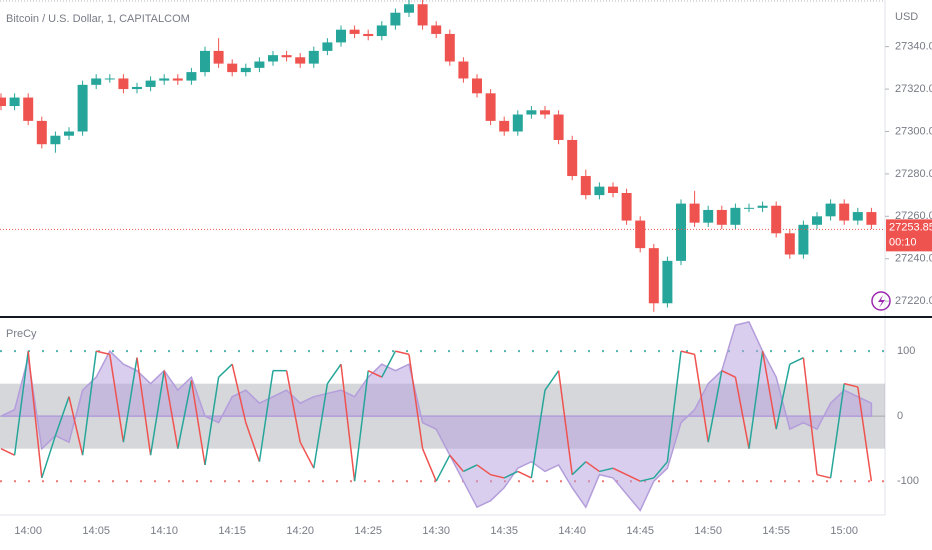  Describe the element at coordinates (300, 531) in the screenshot. I see `x-tick-label: 14:20` at that location.